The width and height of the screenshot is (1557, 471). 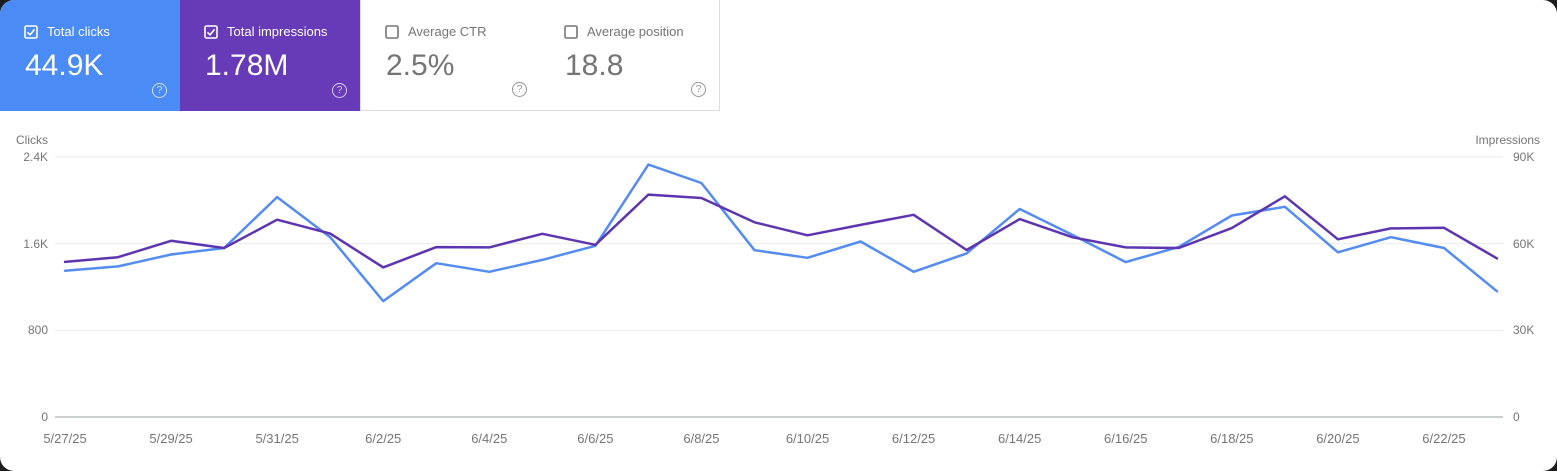 I want to click on total-impressions-header: Total impressions, so click(x=282, y=32).